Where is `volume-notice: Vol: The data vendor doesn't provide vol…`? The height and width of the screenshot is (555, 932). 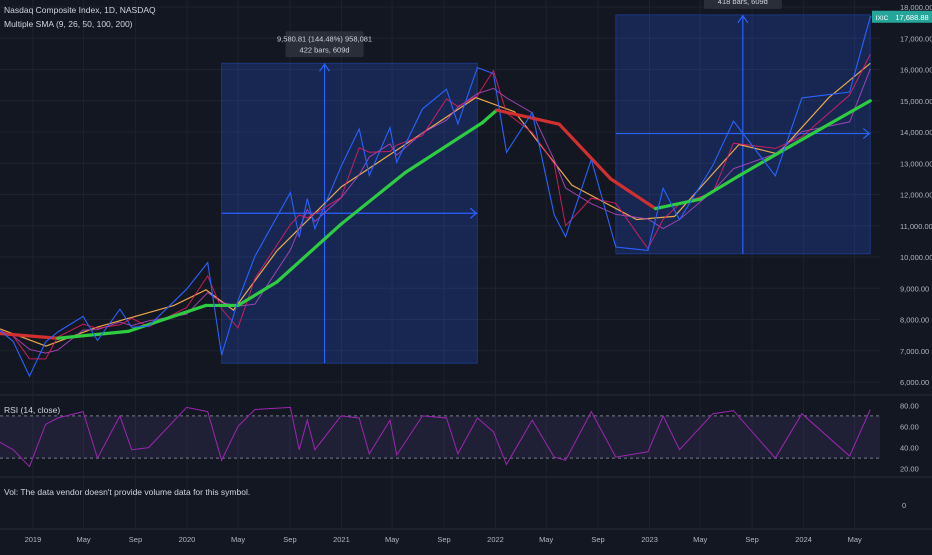 volume-notice: Vol: The data vendor doesn't provide vol… is located at coordinates (127, 492).